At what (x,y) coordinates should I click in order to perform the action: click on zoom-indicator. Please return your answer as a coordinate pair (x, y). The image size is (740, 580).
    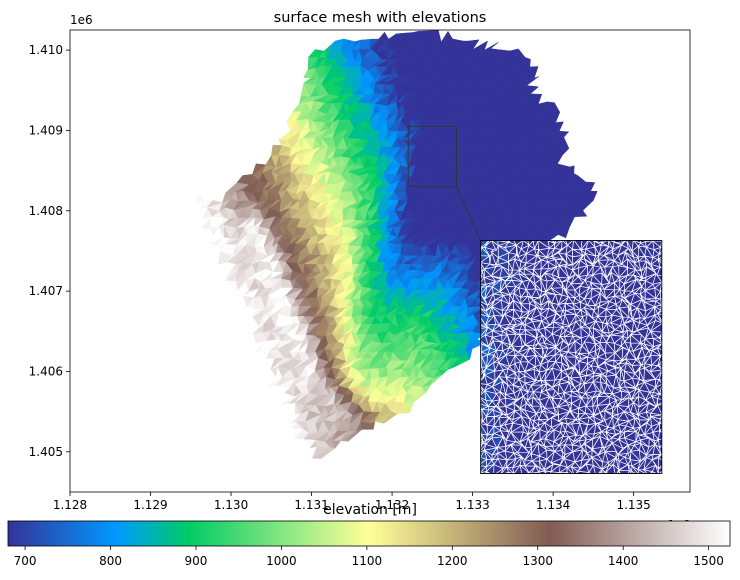
    Looking at the image, I should click on (444, 183).